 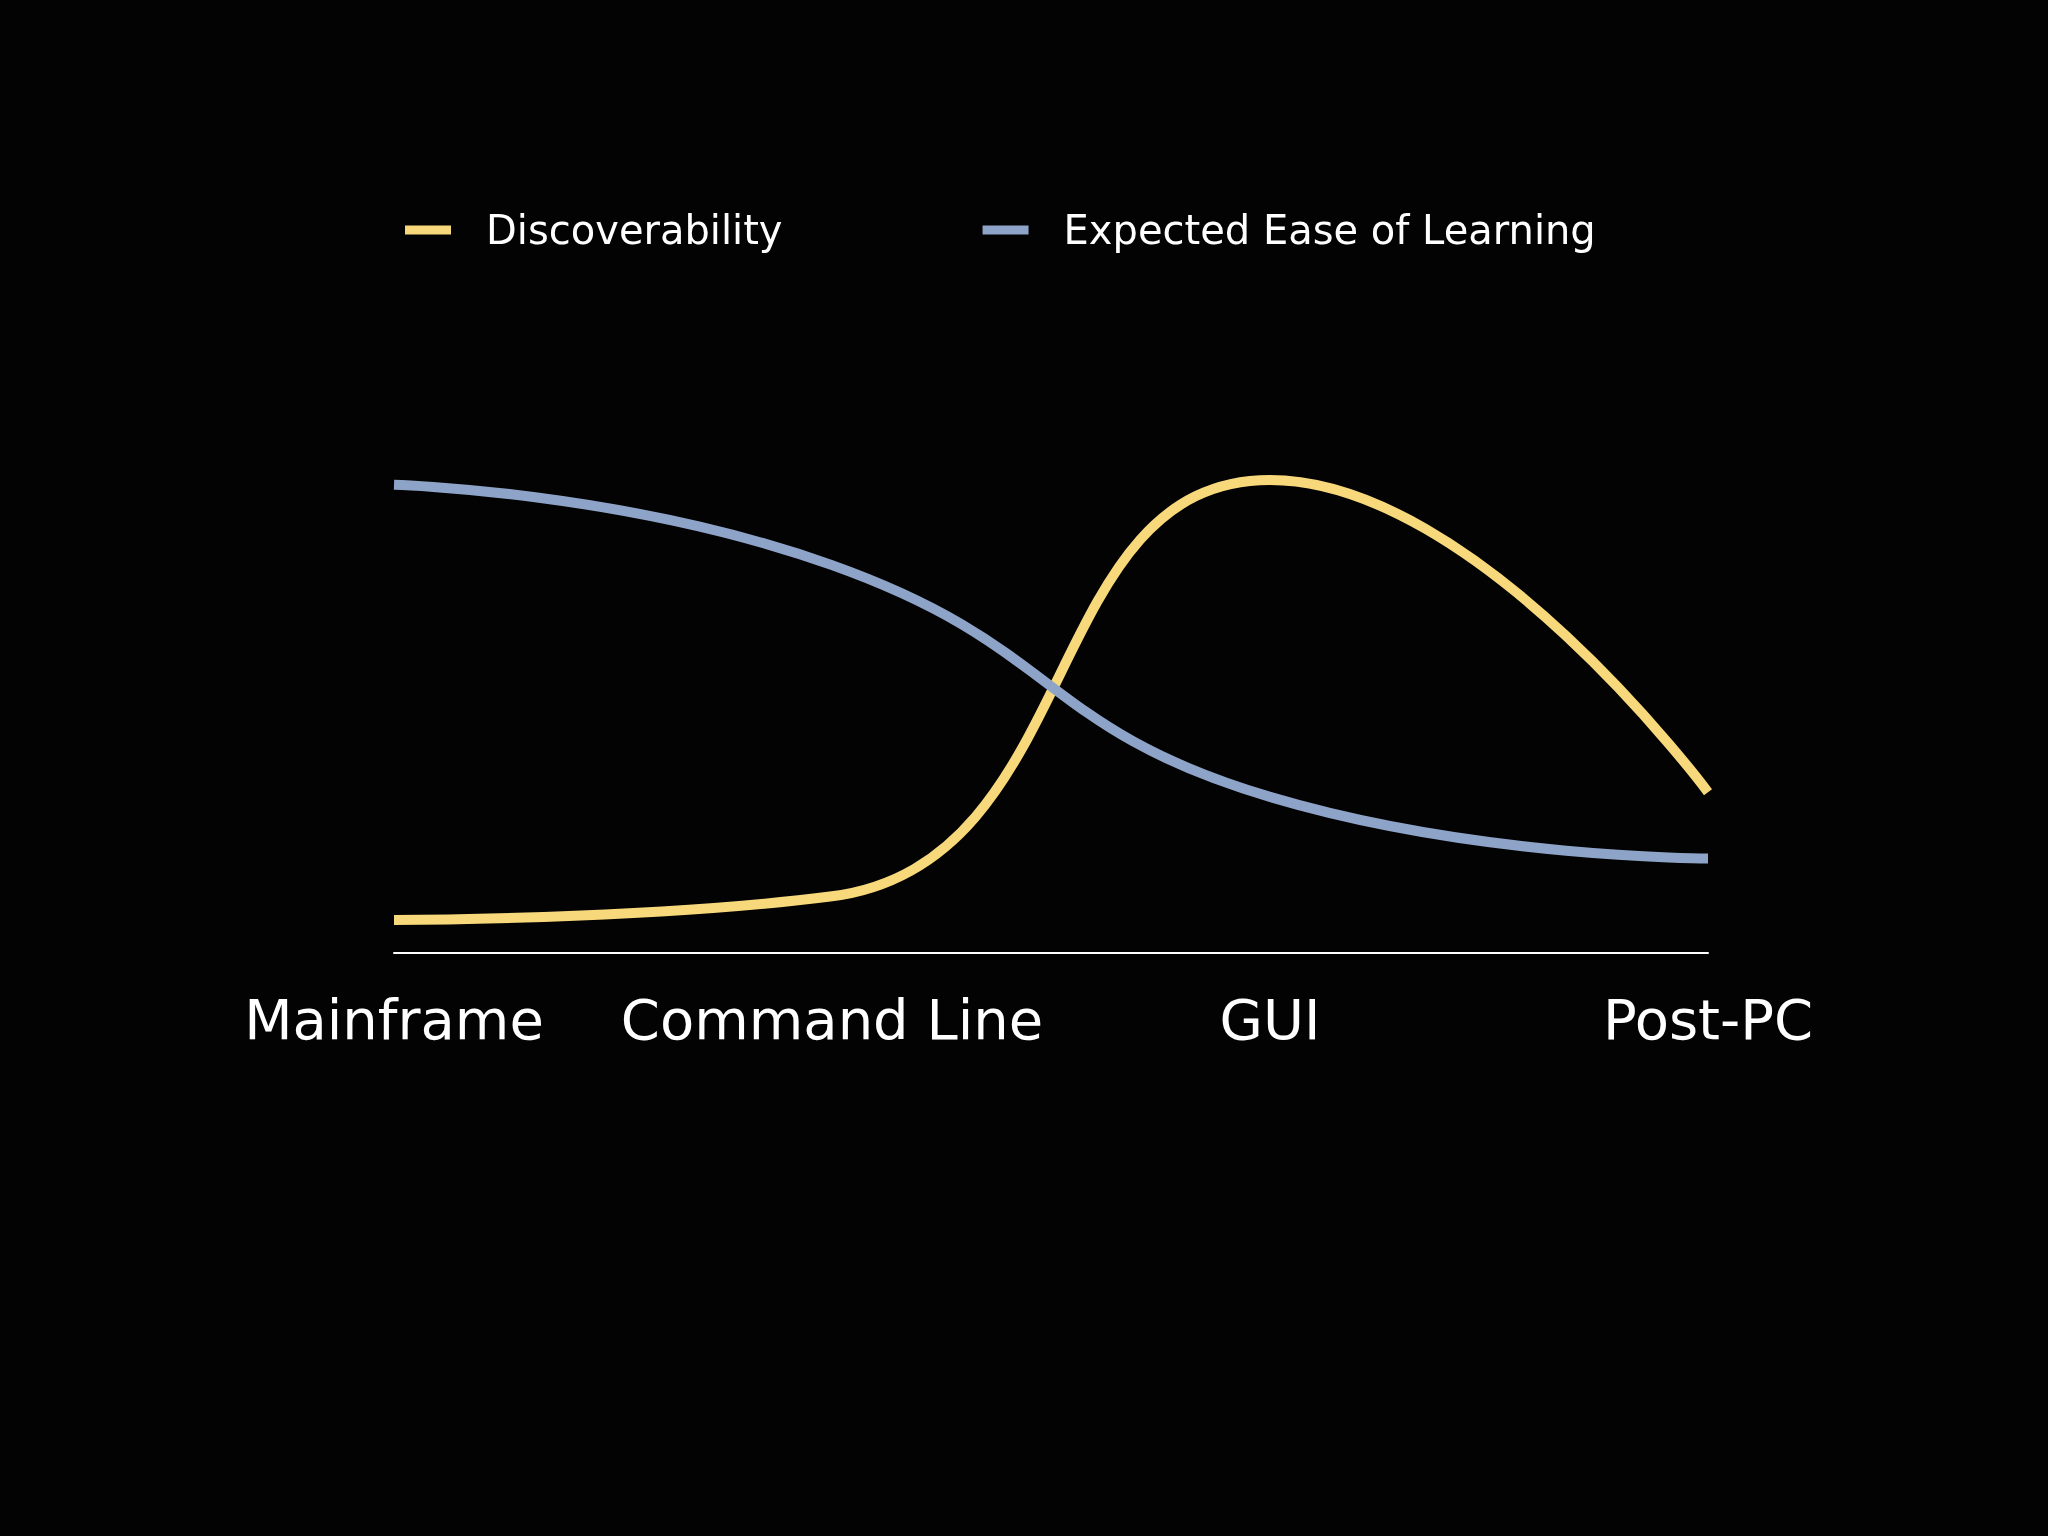 What do you see at coordinates (634, 230) in the screenshot?
I see `legend-label: Discoverability` at bounding box center [634, 230].